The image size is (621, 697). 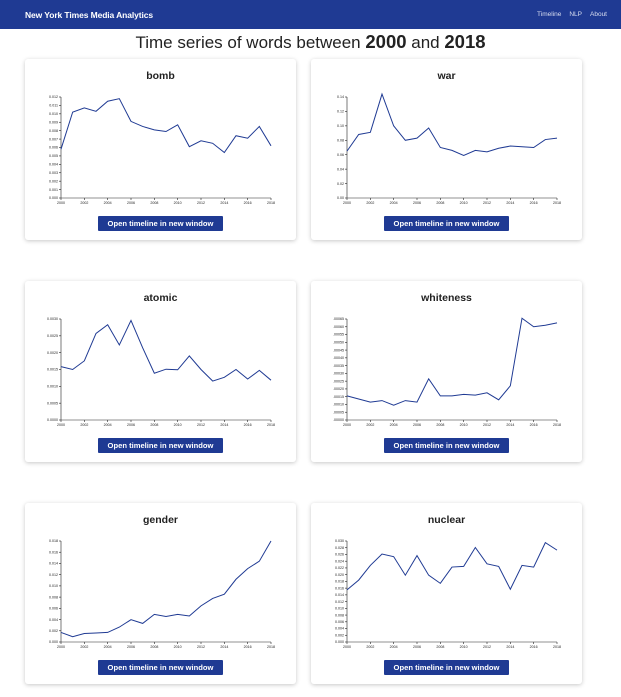 What do you see at coordinates (338, 412) in the screenshot?
I see `y-tick-label: .00005` at bounding box center [338, 412].